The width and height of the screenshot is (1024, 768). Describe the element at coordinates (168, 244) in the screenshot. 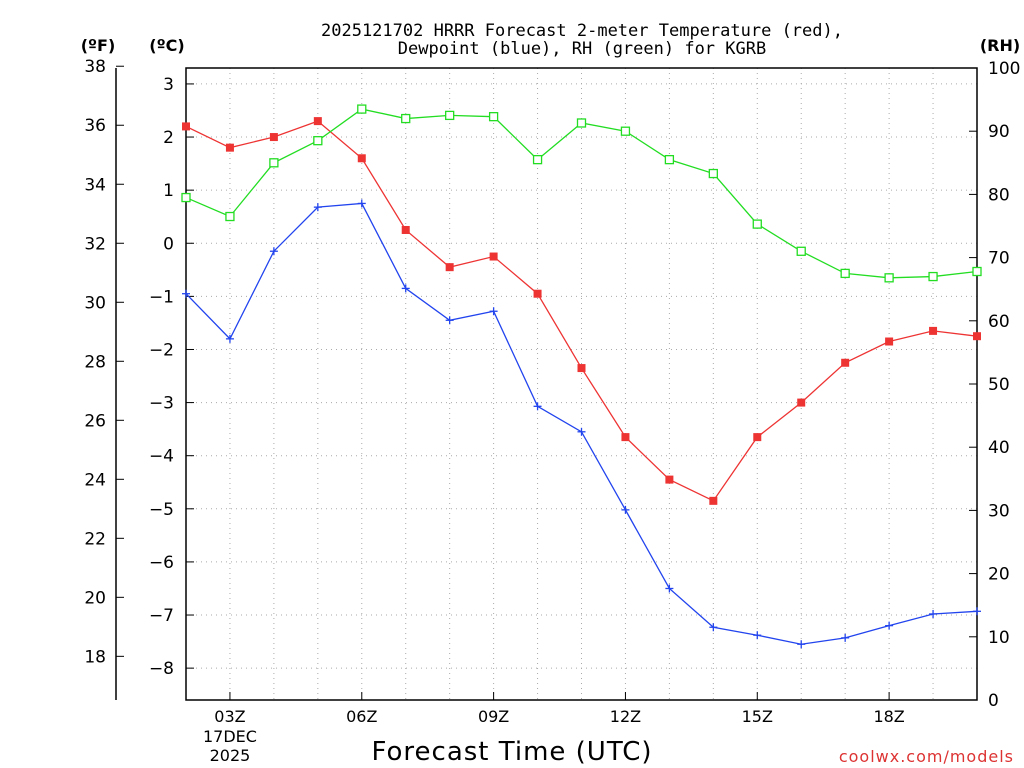

I see `celsius-tick-label: 0` at that location.